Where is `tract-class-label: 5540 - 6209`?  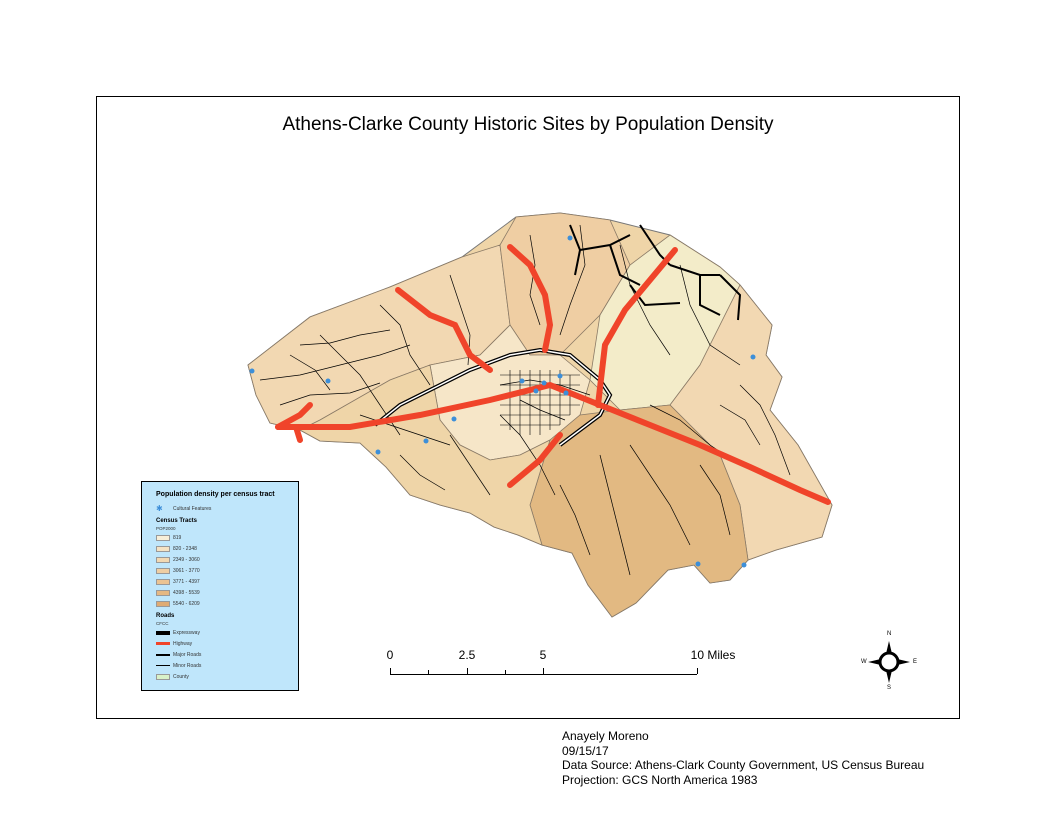 tract-class-label: 5540 - 6209 is located at coordinates (186, 603).